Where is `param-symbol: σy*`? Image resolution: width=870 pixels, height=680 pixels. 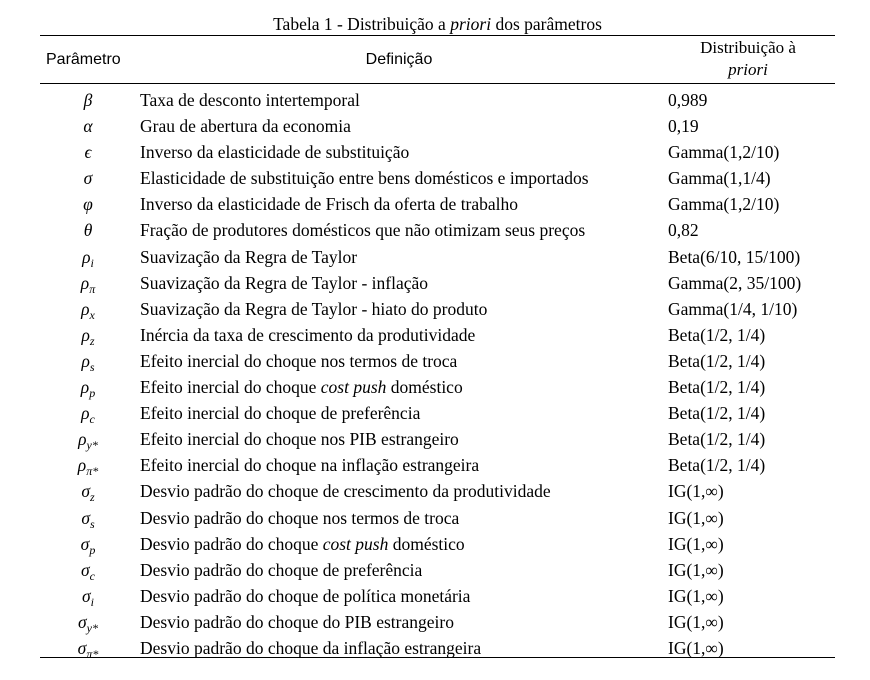 param-symbol: σy* is located at coordinates (88, 625).